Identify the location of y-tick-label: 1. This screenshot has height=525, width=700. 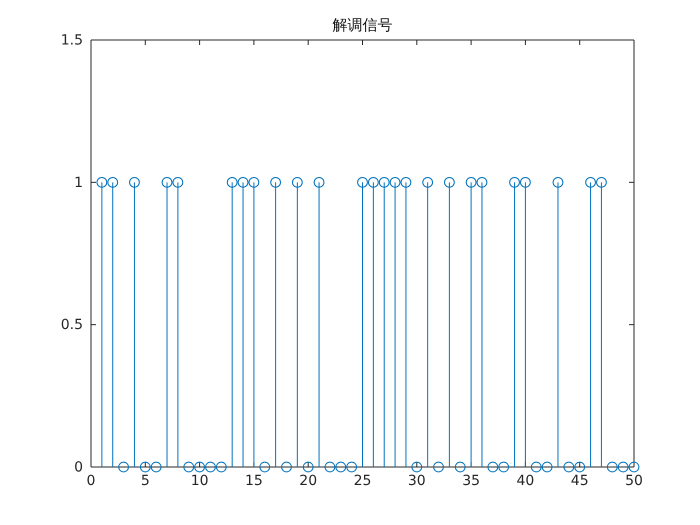
(78, 182).